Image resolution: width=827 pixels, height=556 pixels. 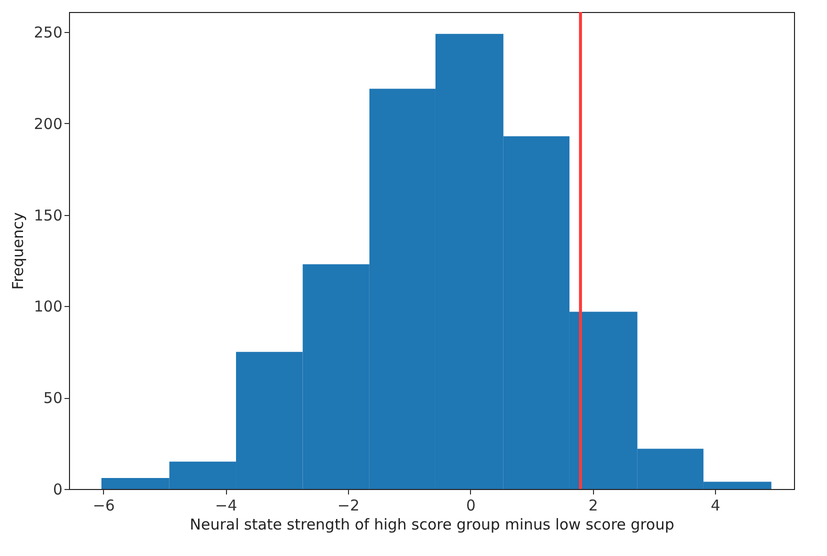 What do you see at coordinates (593, 505) in the screenshot?
I see `x-tick-label: 2` at bounding box center [593, 505].